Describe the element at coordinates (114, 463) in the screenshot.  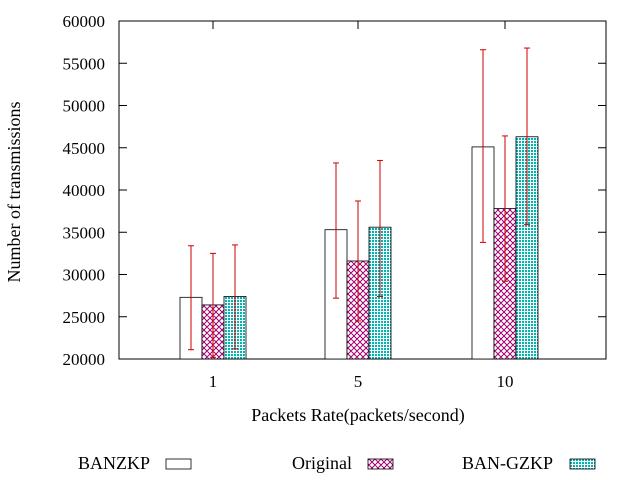
I see `legend-label: BANZKP` at that location.